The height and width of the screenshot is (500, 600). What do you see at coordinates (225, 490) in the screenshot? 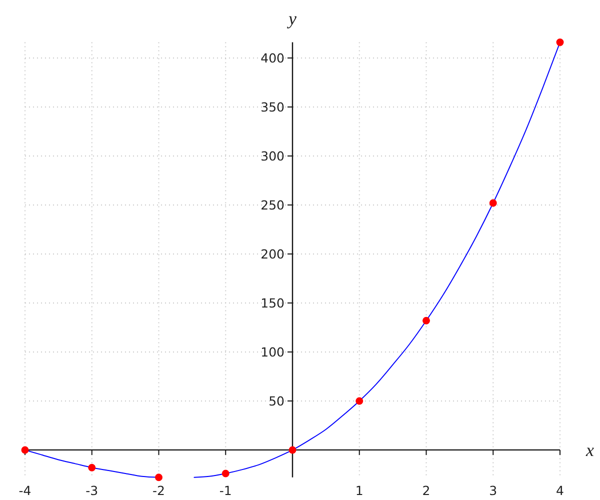
I see `x-tick-label: -1` at bounding box center [225, 490].